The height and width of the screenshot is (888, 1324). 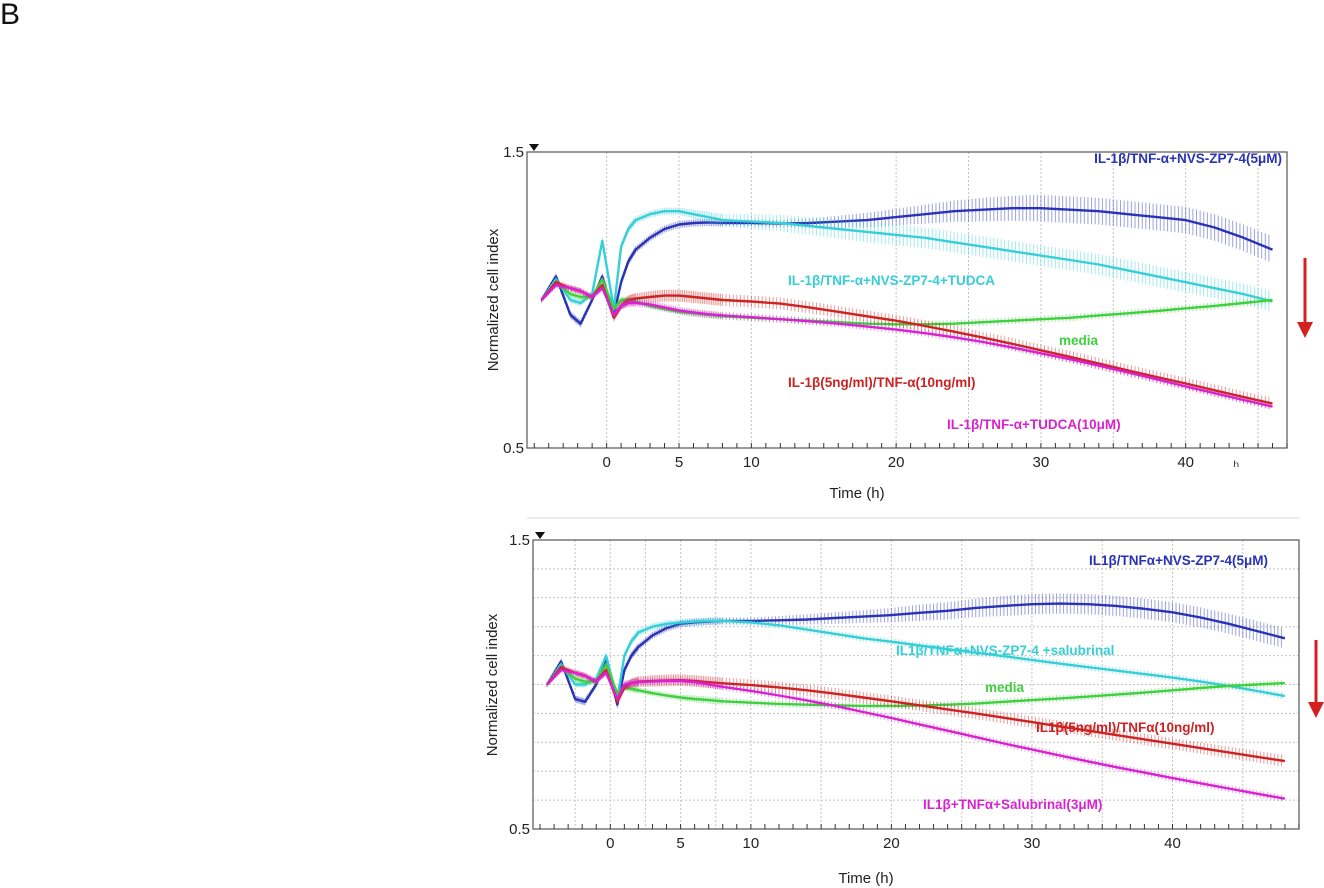 I want to click on series-5: IL1β+TNFα+Salubrinal(3μM), so click(x=916, y=739).